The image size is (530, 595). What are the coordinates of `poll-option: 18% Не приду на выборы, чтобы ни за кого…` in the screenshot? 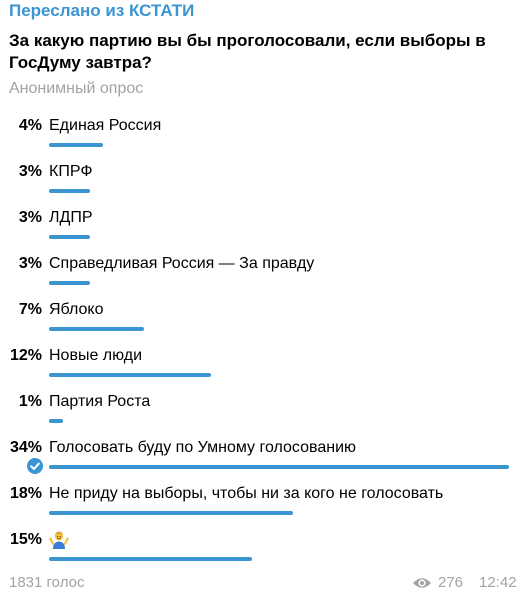 It's located at (265, 508).